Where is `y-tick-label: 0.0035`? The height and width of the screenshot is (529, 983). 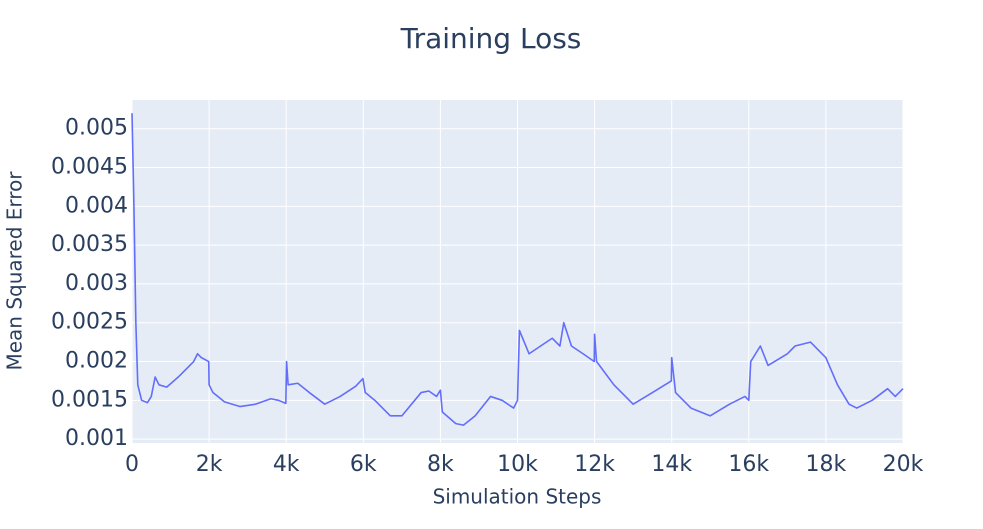
y-tick-label: 0.0035 is located at coordinates (89, 244).